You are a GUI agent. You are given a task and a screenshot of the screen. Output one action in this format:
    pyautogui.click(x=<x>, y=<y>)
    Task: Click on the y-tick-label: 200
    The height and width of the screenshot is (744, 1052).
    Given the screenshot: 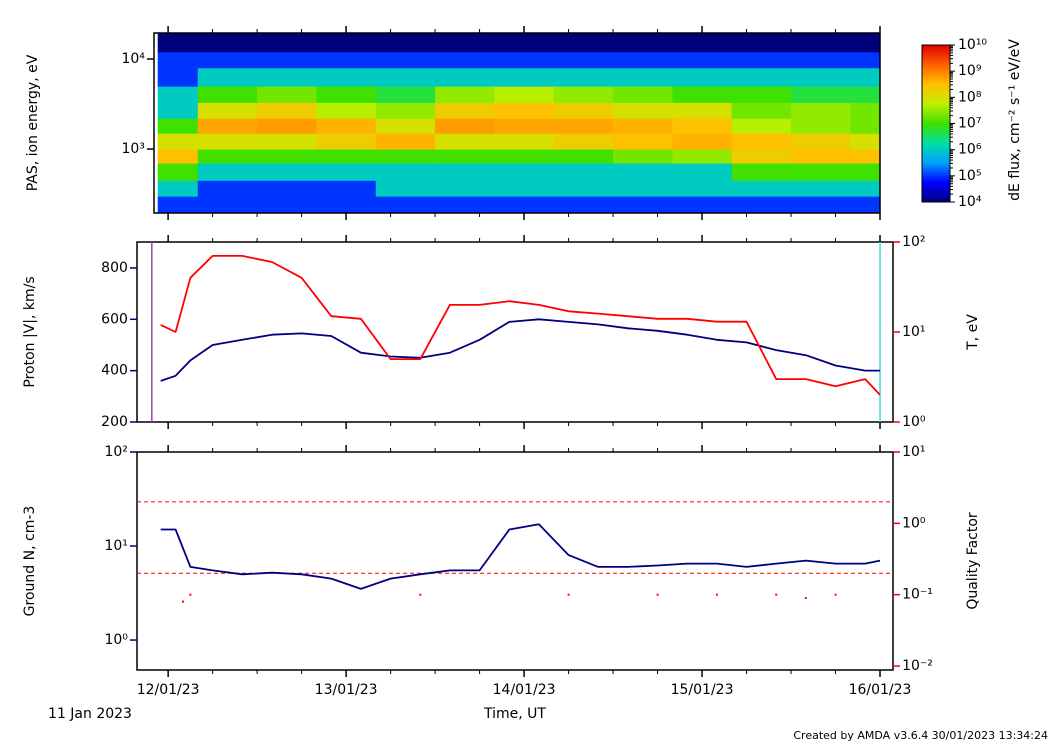 What is the action you would take?
    pyautogui.click(x=114, y=422)
    